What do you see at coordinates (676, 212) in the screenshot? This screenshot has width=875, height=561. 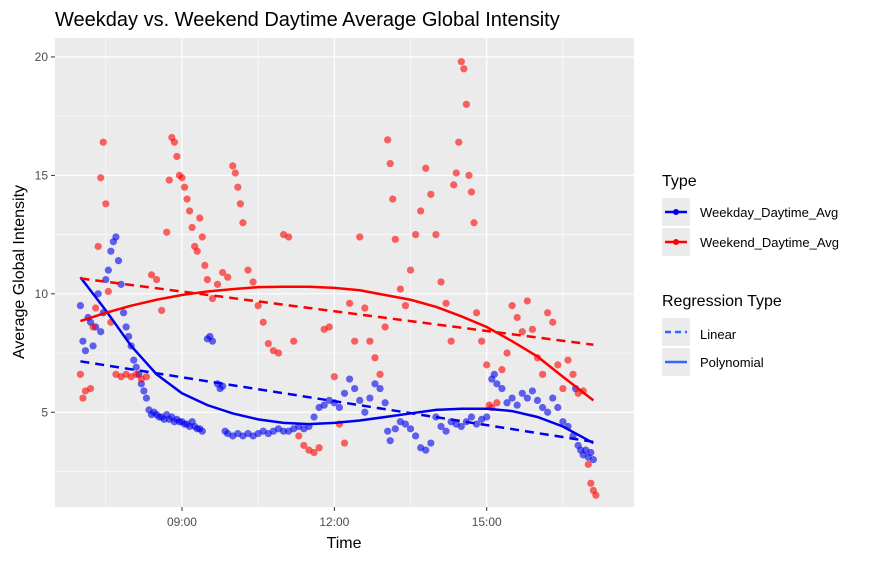 I see `legend-type-key-weekday` at bounding box center [676, 212].